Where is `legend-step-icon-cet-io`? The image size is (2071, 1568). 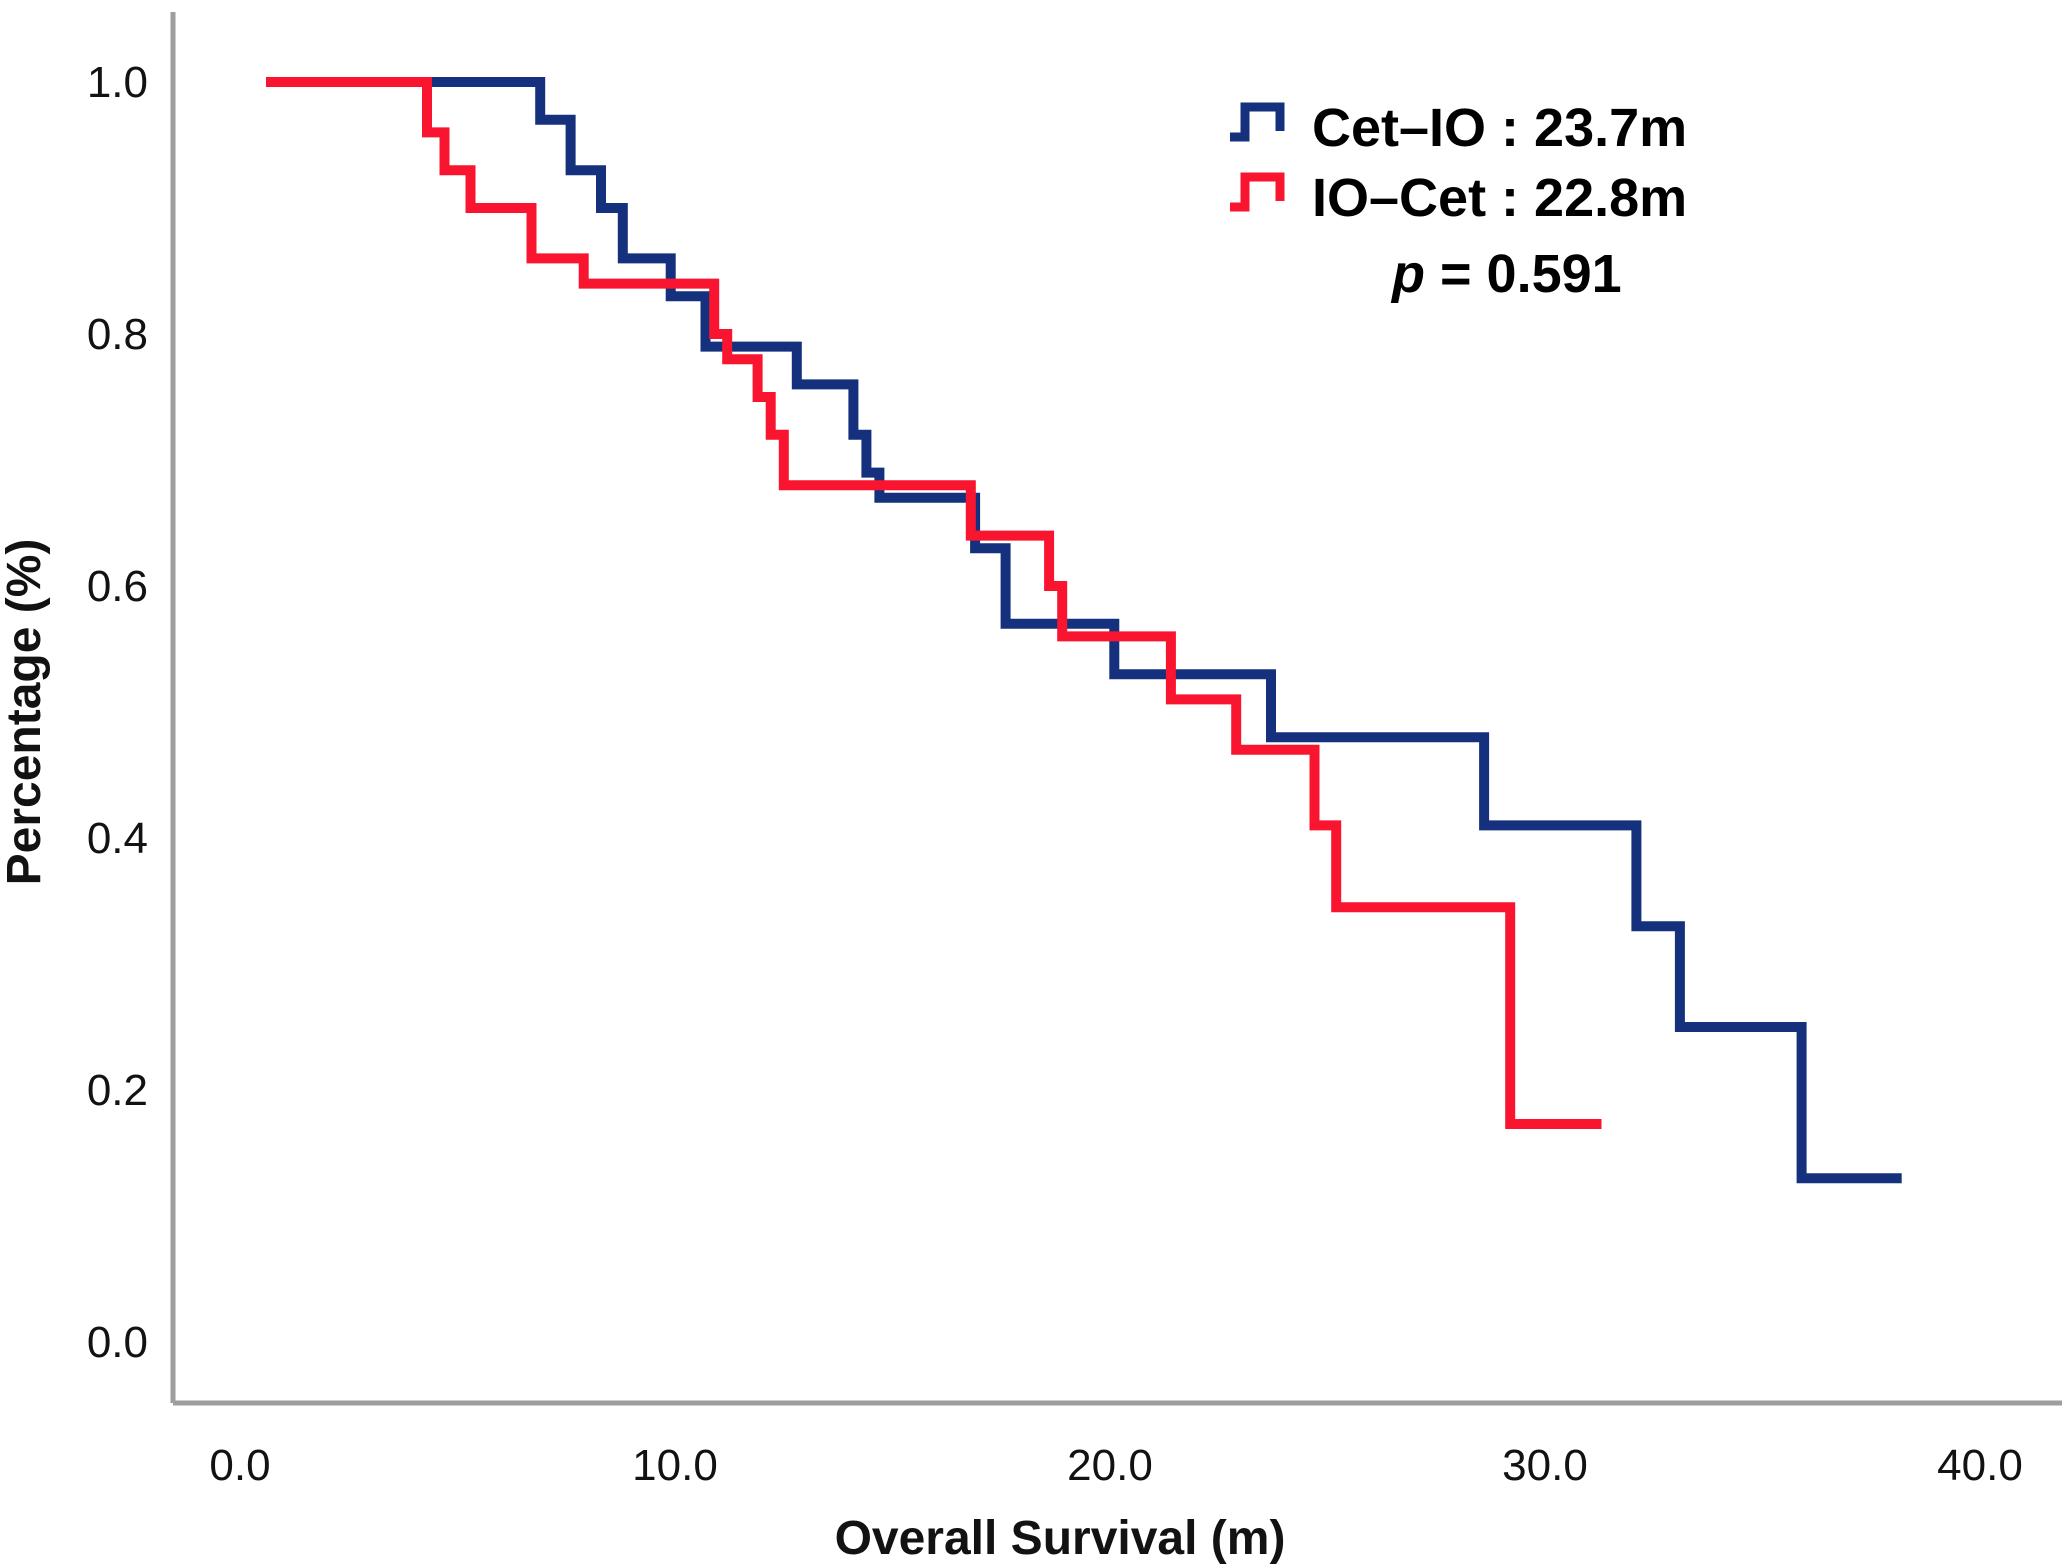
legend-step-icon-cet-io is located at coordinates (1257, 122).